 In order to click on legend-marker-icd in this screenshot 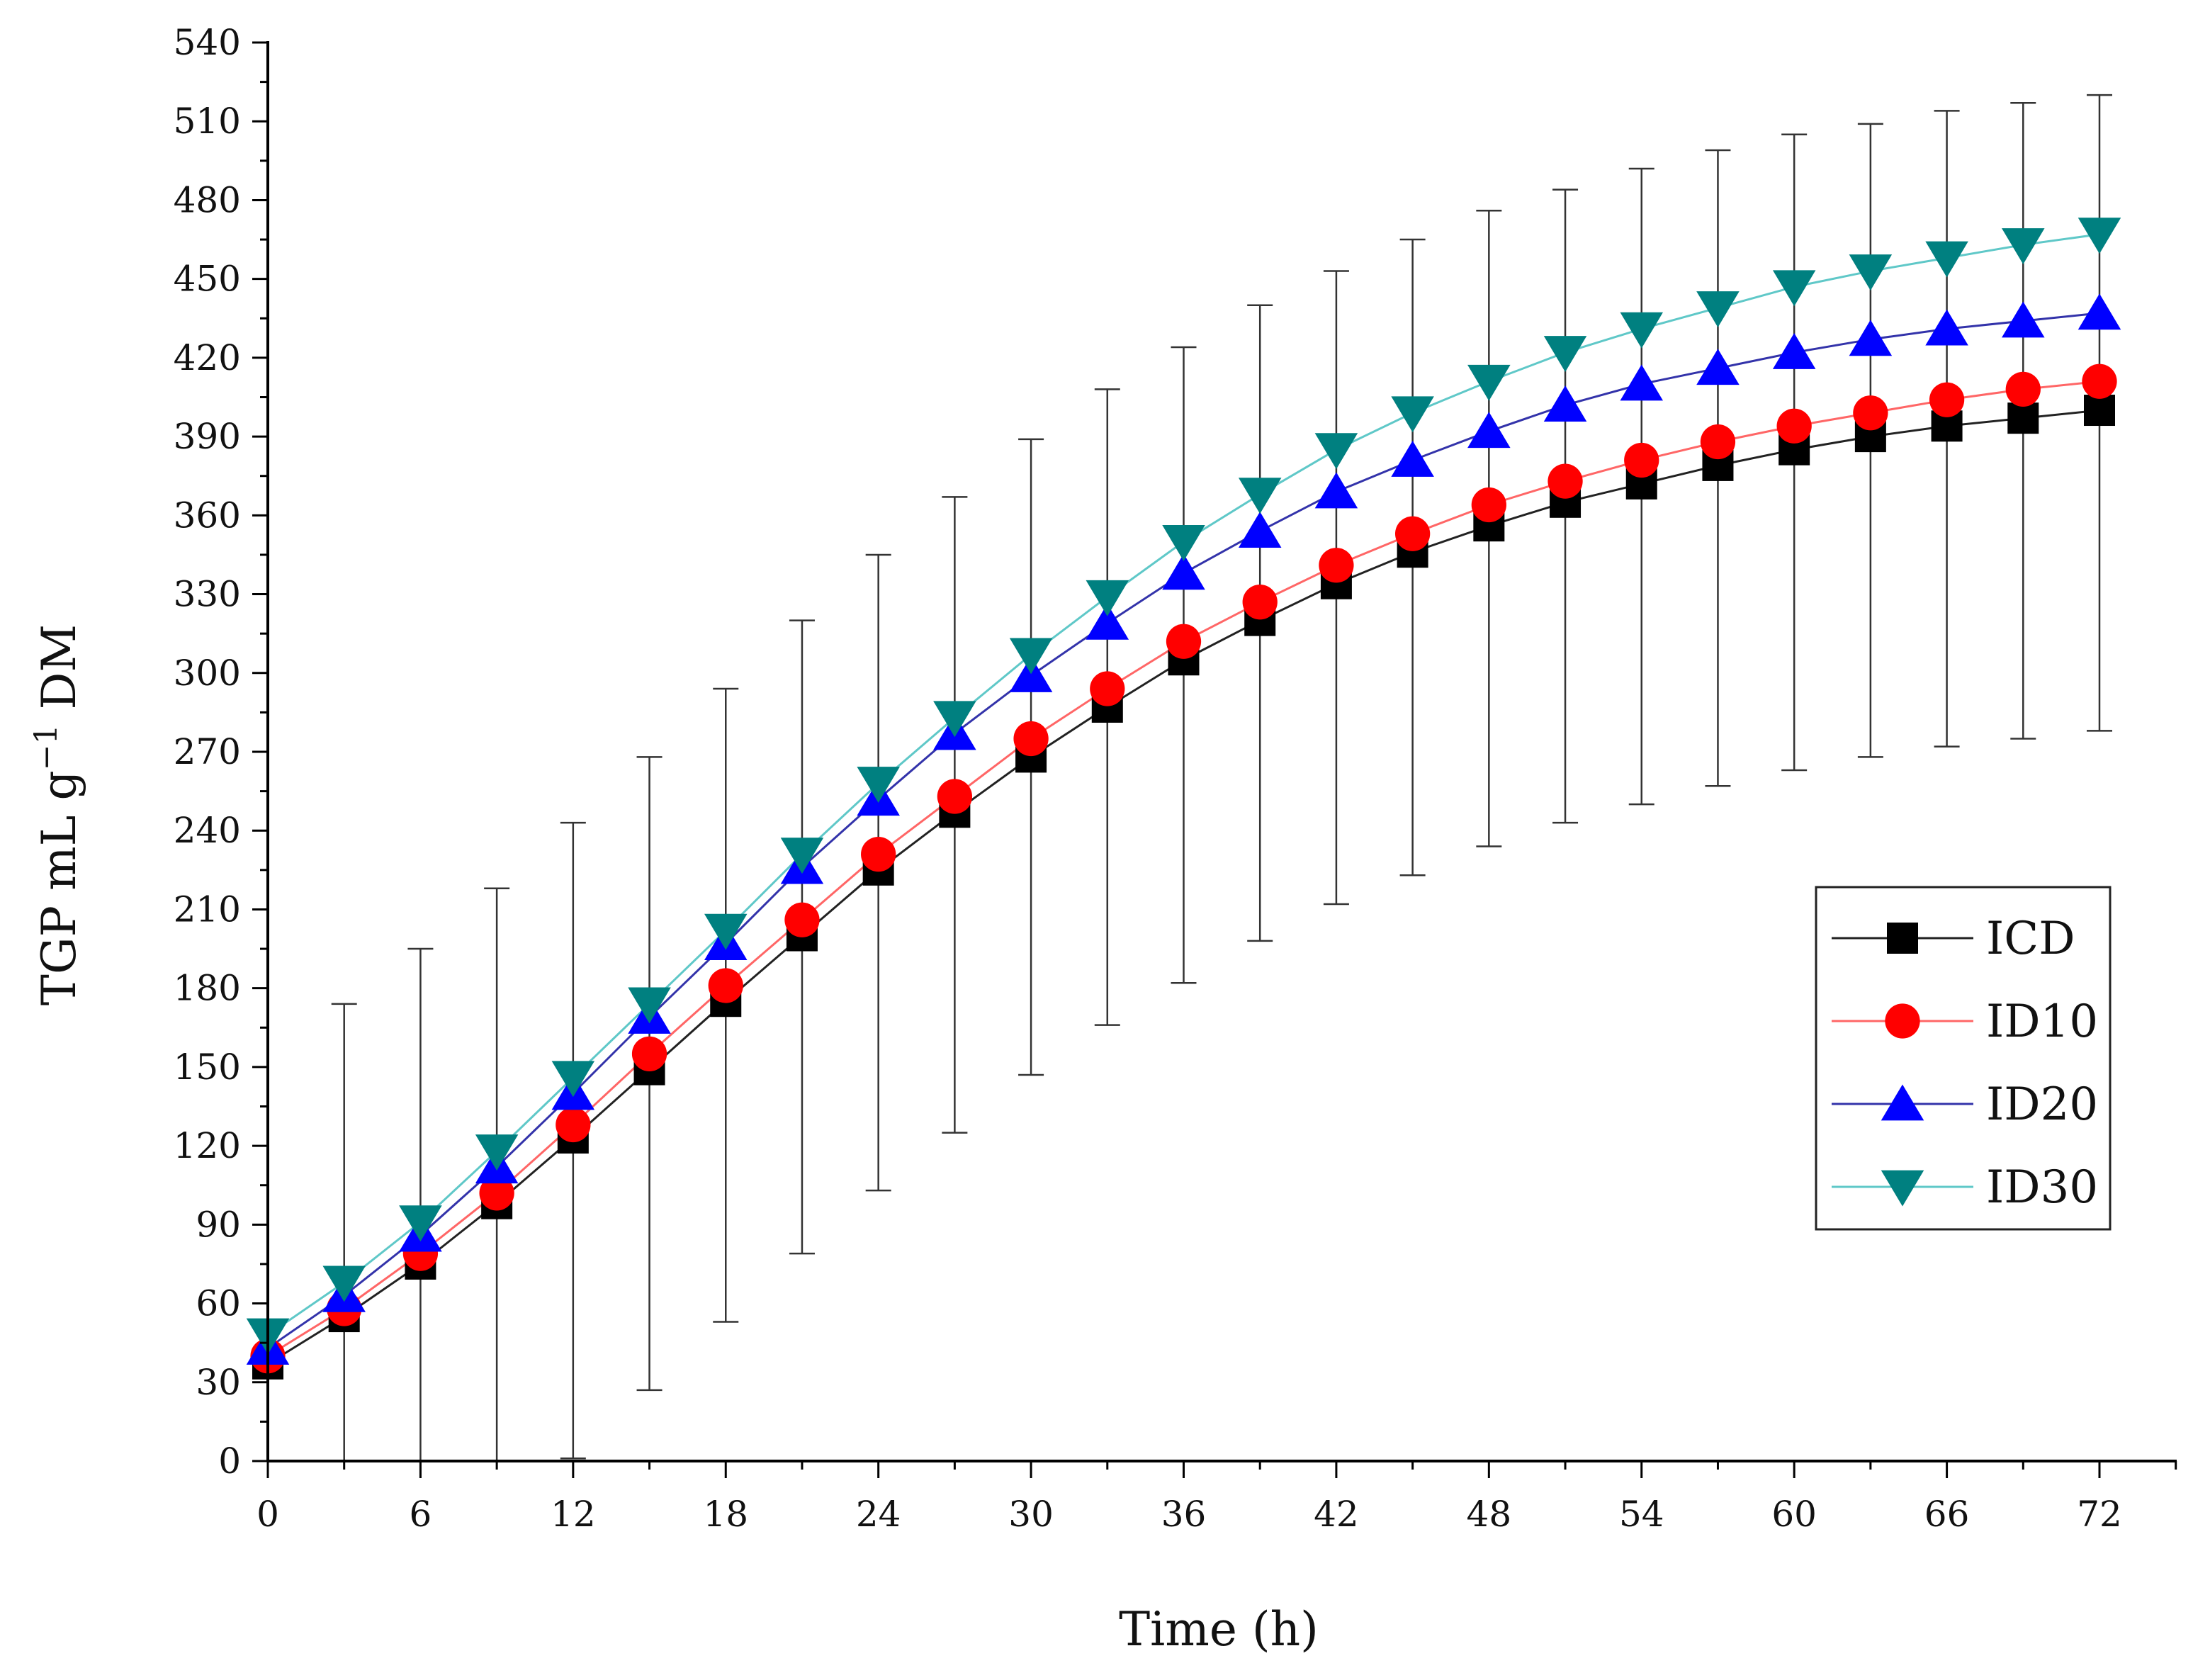, I will do `click(1902, 939)`.